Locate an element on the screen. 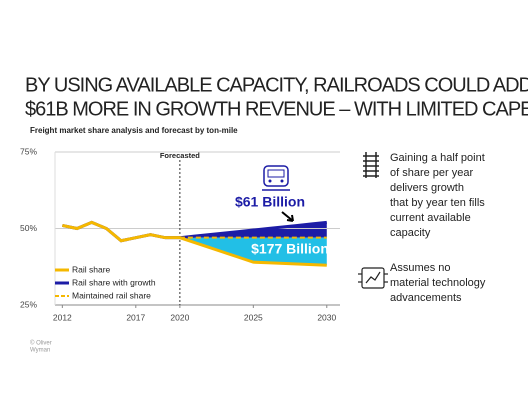  train-icon is located at coordinates (276, 178).